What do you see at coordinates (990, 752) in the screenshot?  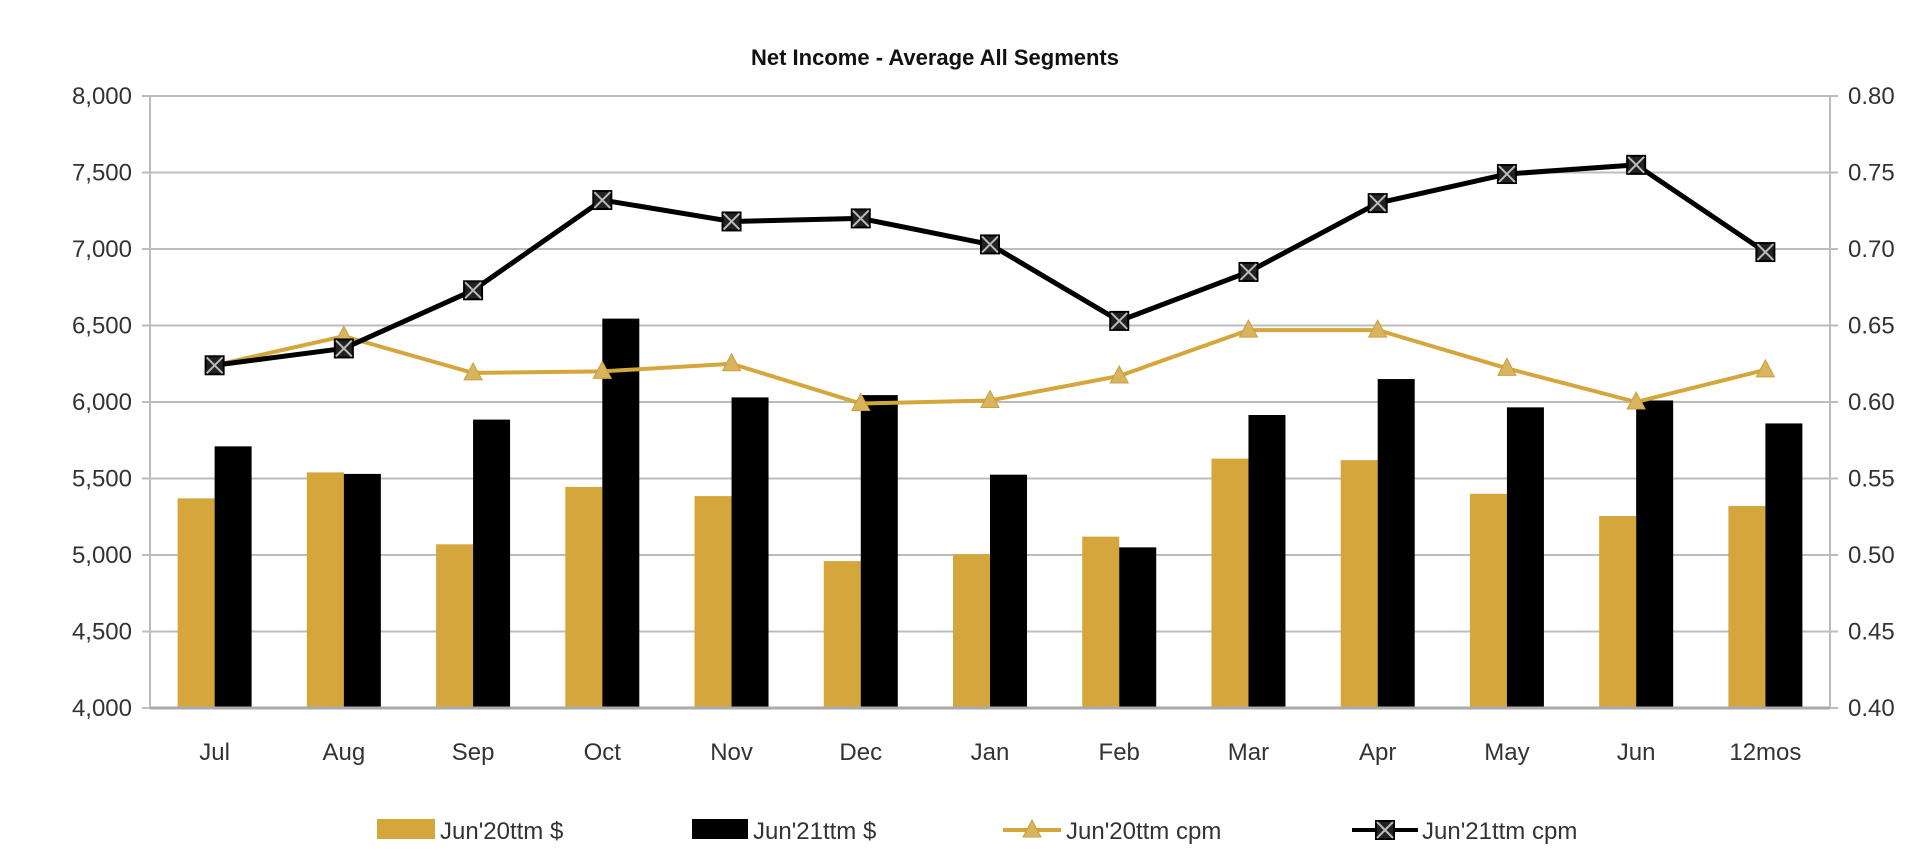 I see `x-tick-label: Jan` at bounding box center [990, 752].